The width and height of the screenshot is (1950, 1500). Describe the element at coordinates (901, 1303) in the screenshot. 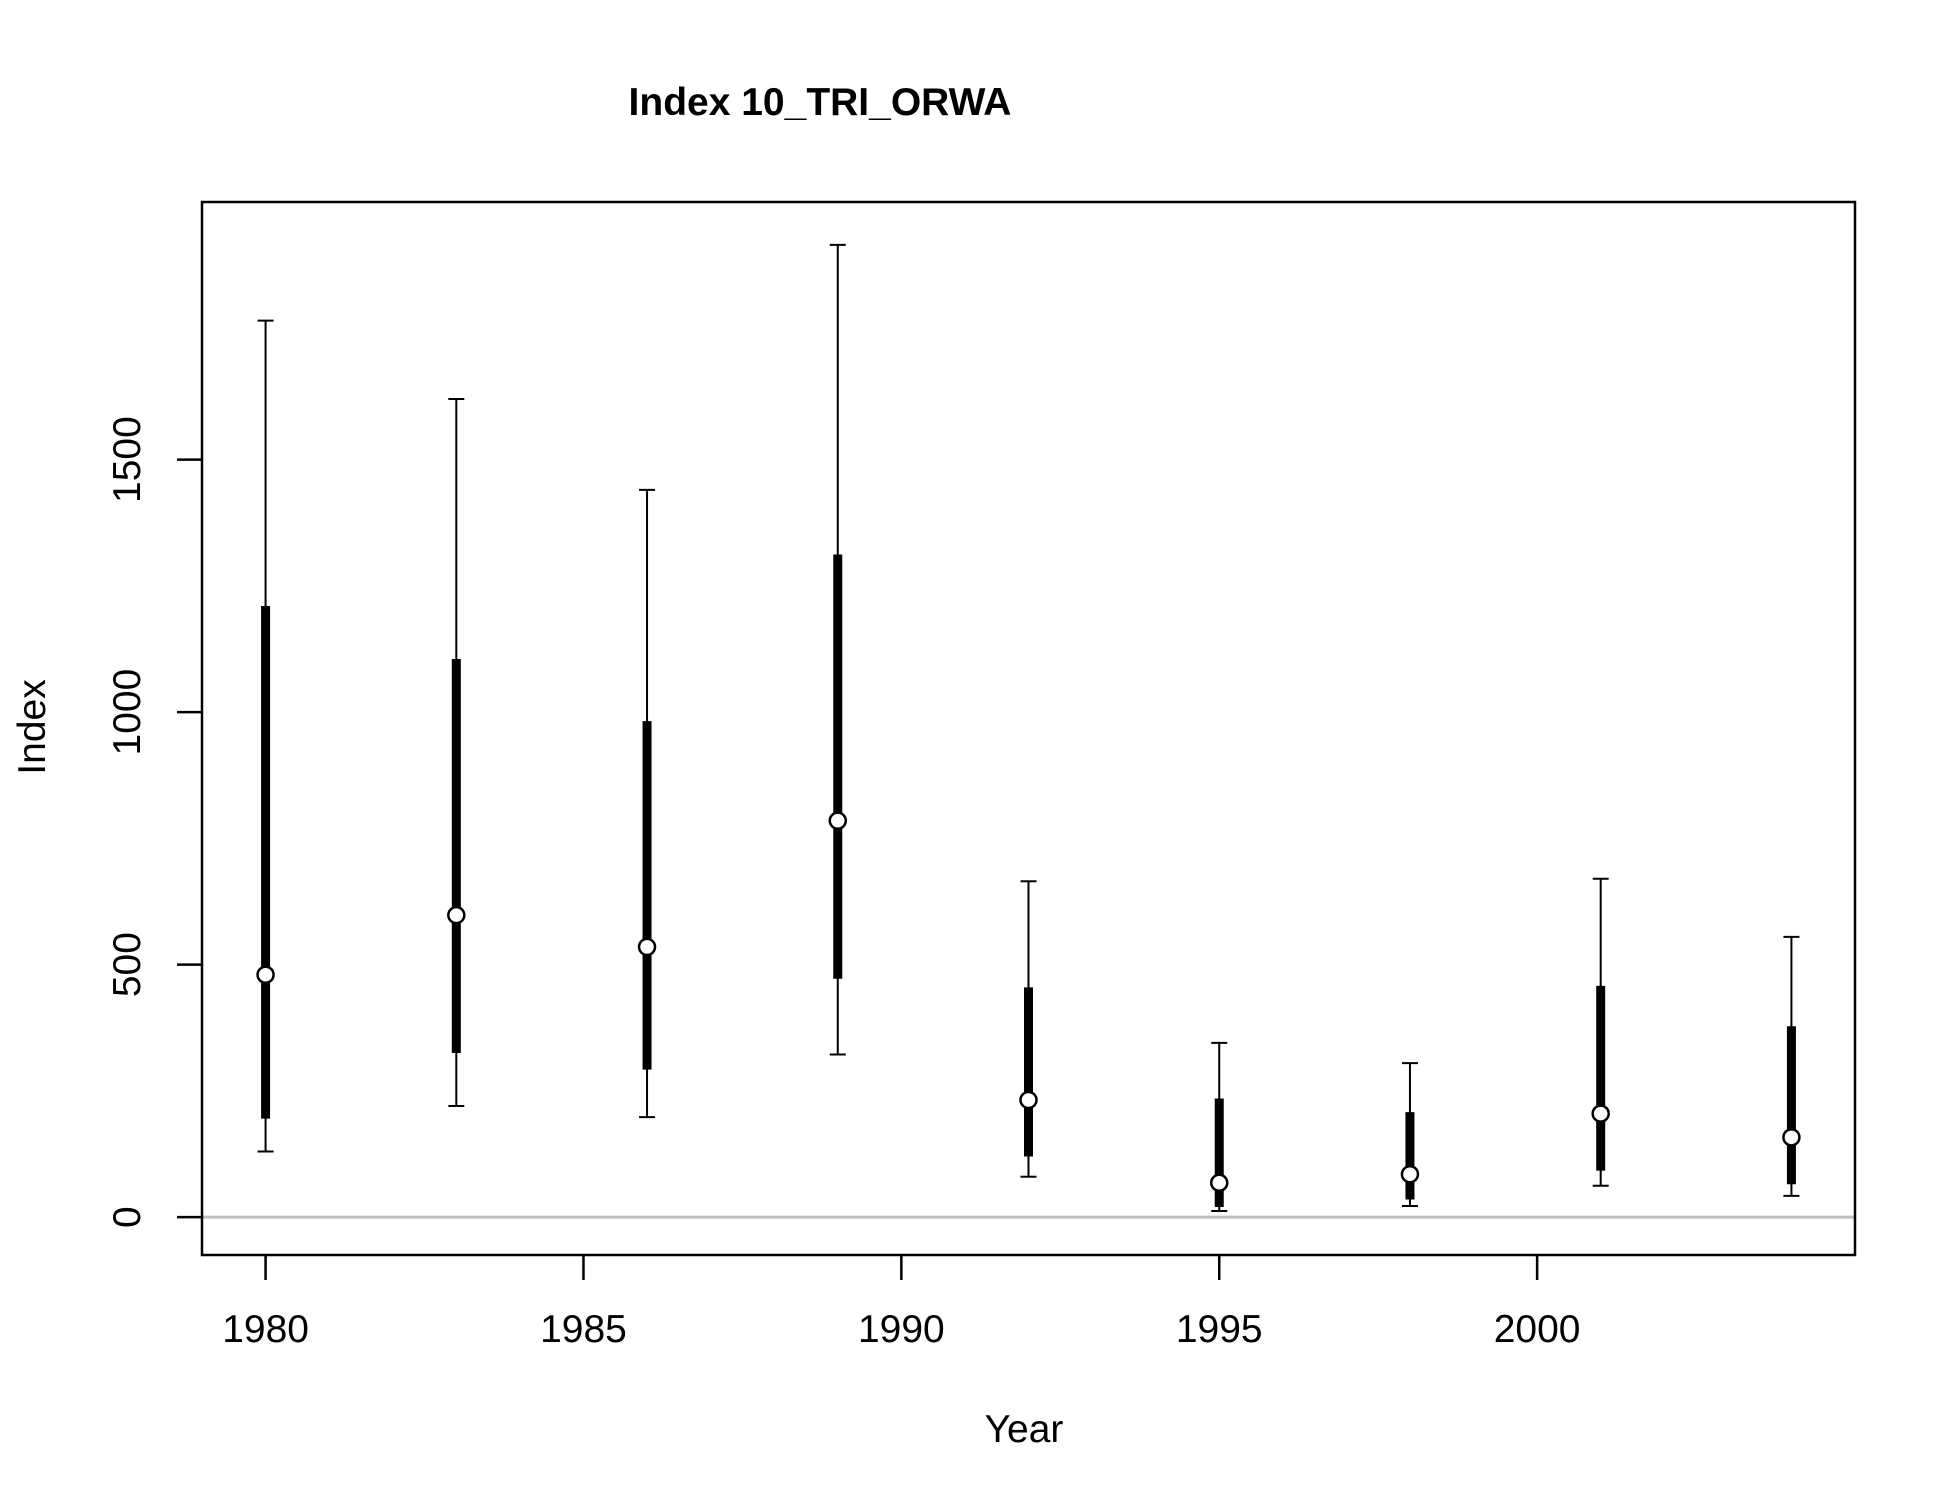

I see `x-axis: 1980 1985 1990 1995 2000` at that location.